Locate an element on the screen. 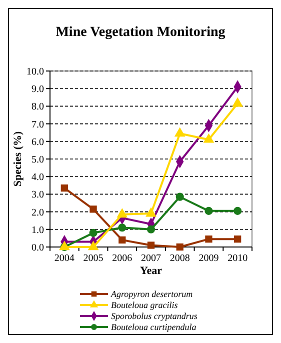 This screenshot has width=281, height=343. y-tick-label: 3.0 is located at coordinates (38, 195).